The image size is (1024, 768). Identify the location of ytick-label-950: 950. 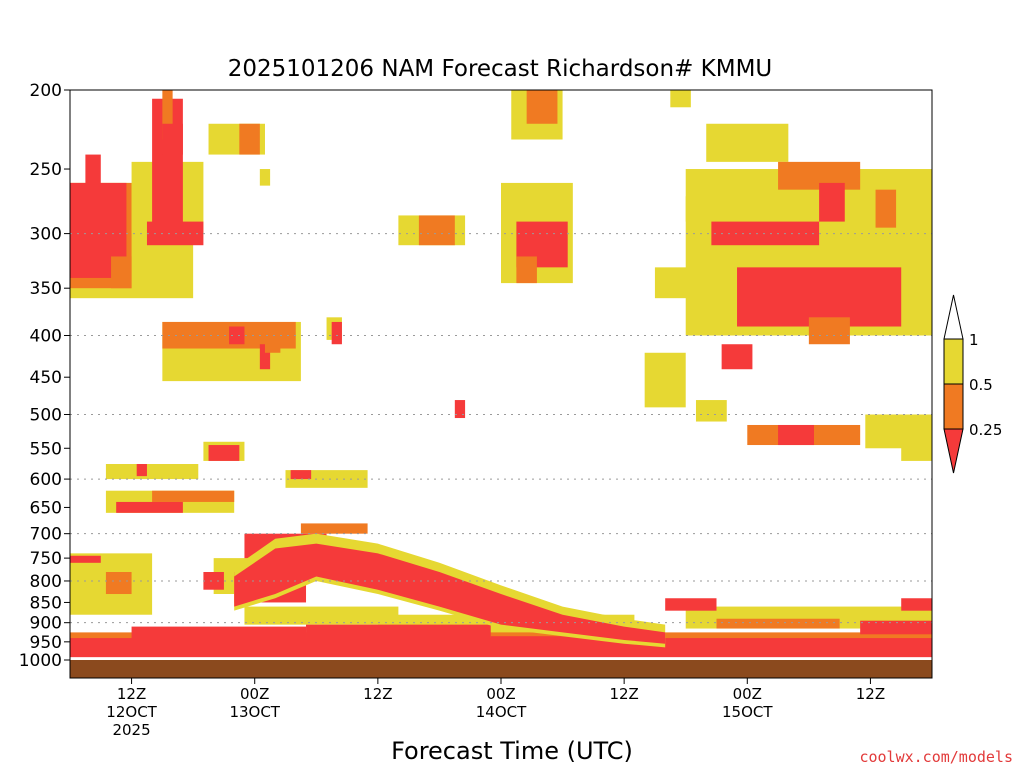
(46, 643).